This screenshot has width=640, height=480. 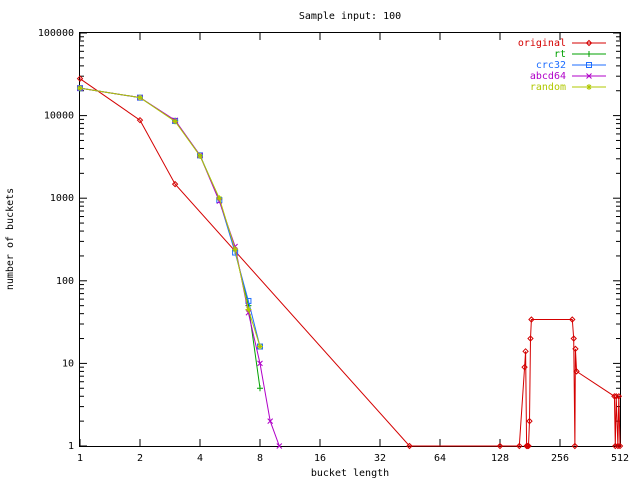 What do you see at coordinates (71, 446) in the screenshot?
I see `y-tick-label: 1` at bounding box center [71, 446].